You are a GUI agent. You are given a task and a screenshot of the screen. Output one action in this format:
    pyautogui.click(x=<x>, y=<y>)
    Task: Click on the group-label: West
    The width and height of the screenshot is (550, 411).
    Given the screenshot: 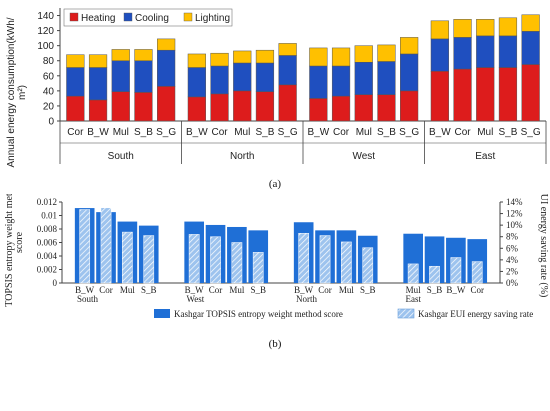 What is the action you would take?
    pyautogui.click(x=363, y=156)
    